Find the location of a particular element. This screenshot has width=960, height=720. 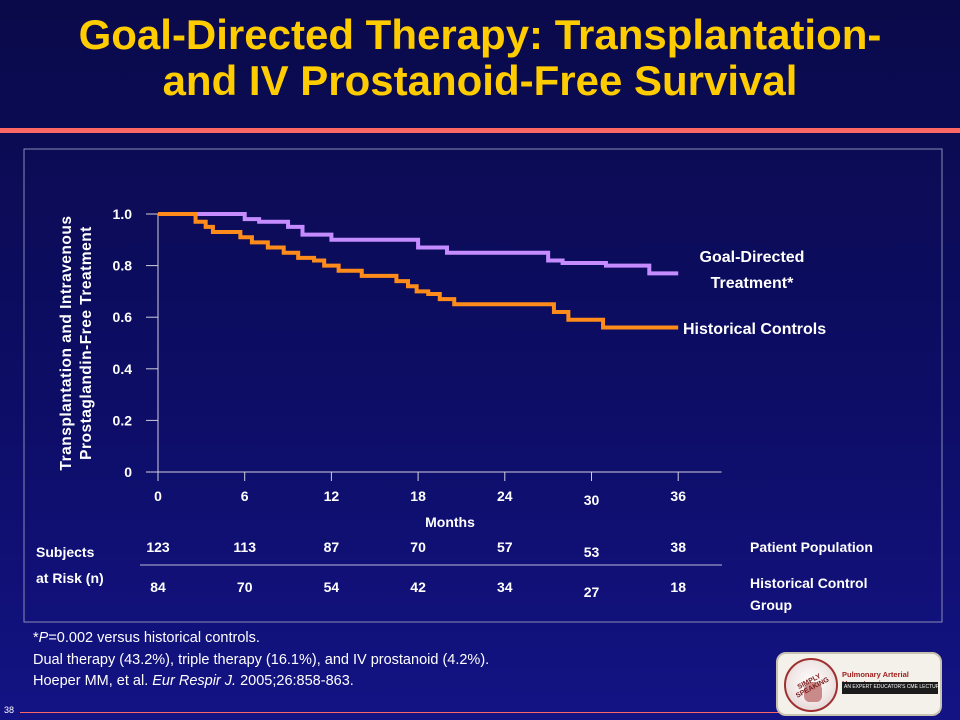

risk-value-patient: 38 is located at coordinates (678, 547).